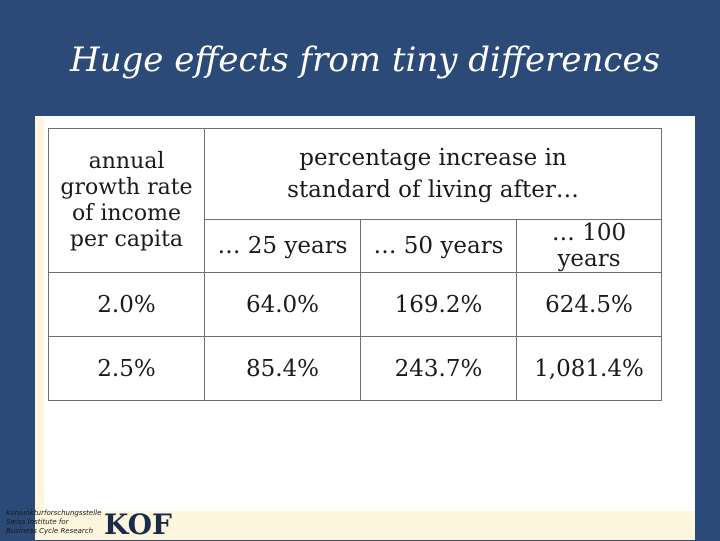 The width and height of the screenshot is (720, 541). What do you see at coordinates (282, 246) in the screenshot?
I see `years-header-25: … 25 years` at bounding box center [282, 246].